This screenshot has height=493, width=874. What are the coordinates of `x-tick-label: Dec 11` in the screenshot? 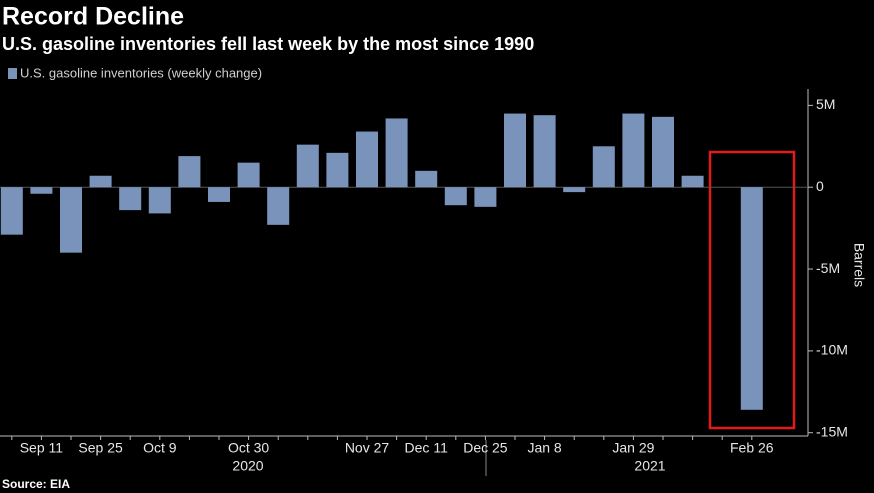 It's located at (427, 448).